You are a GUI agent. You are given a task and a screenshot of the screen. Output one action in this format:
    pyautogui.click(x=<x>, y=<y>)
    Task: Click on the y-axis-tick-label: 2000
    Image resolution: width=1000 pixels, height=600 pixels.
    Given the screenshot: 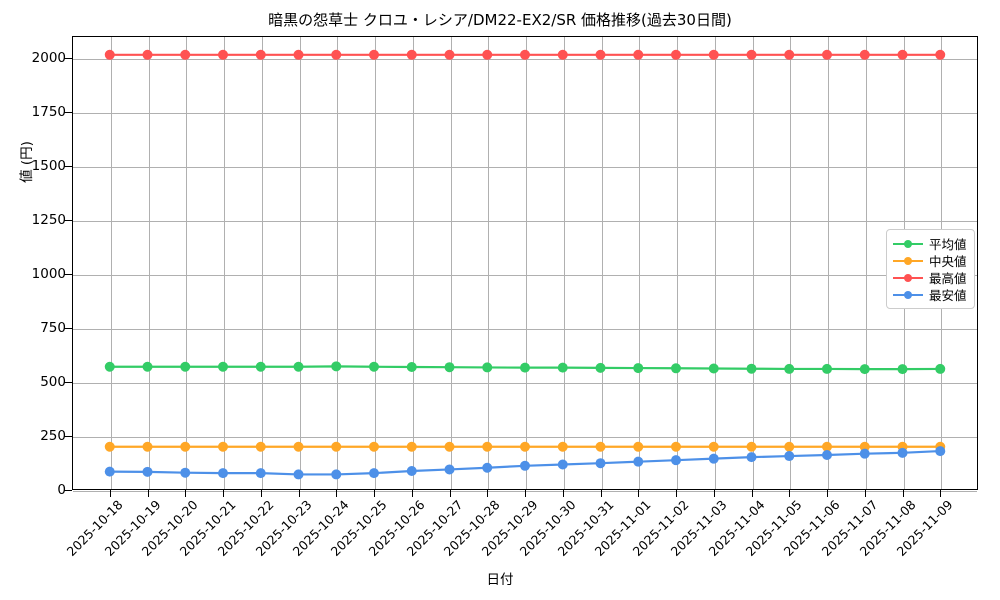 What is the action you would take?
    pyautogui.click(x=48, y=57)
    